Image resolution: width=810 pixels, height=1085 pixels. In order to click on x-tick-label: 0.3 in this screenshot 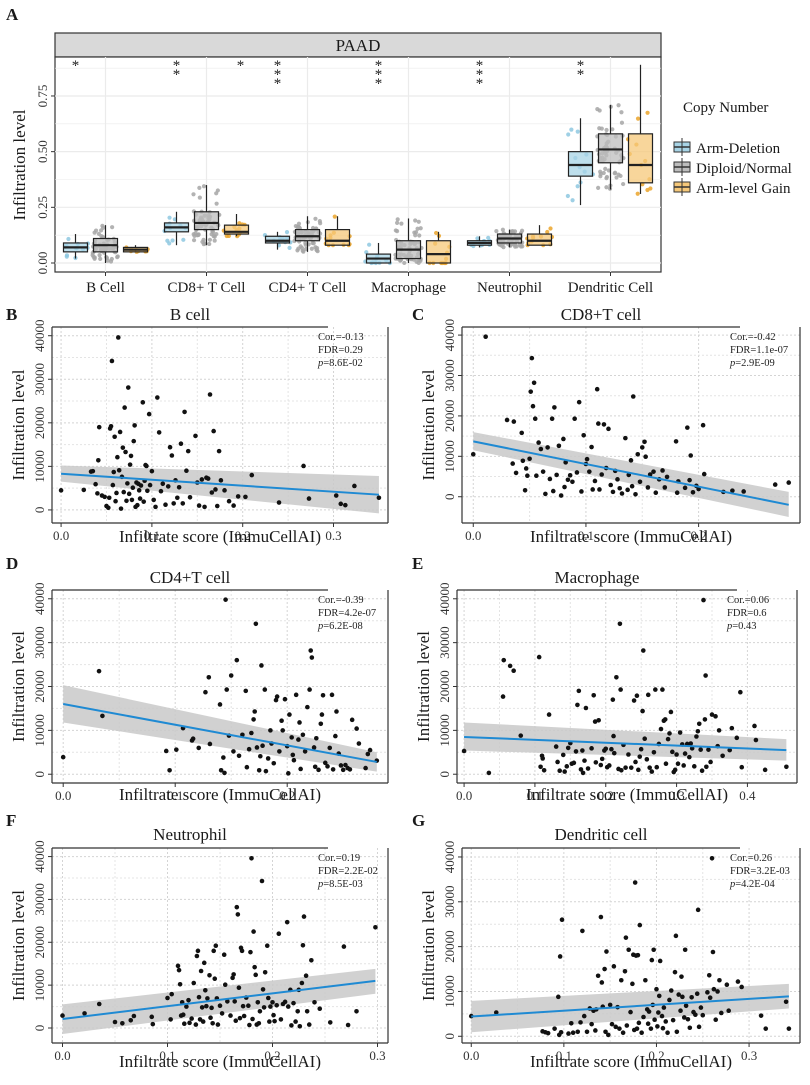, I will do `click(377, 1055)`.